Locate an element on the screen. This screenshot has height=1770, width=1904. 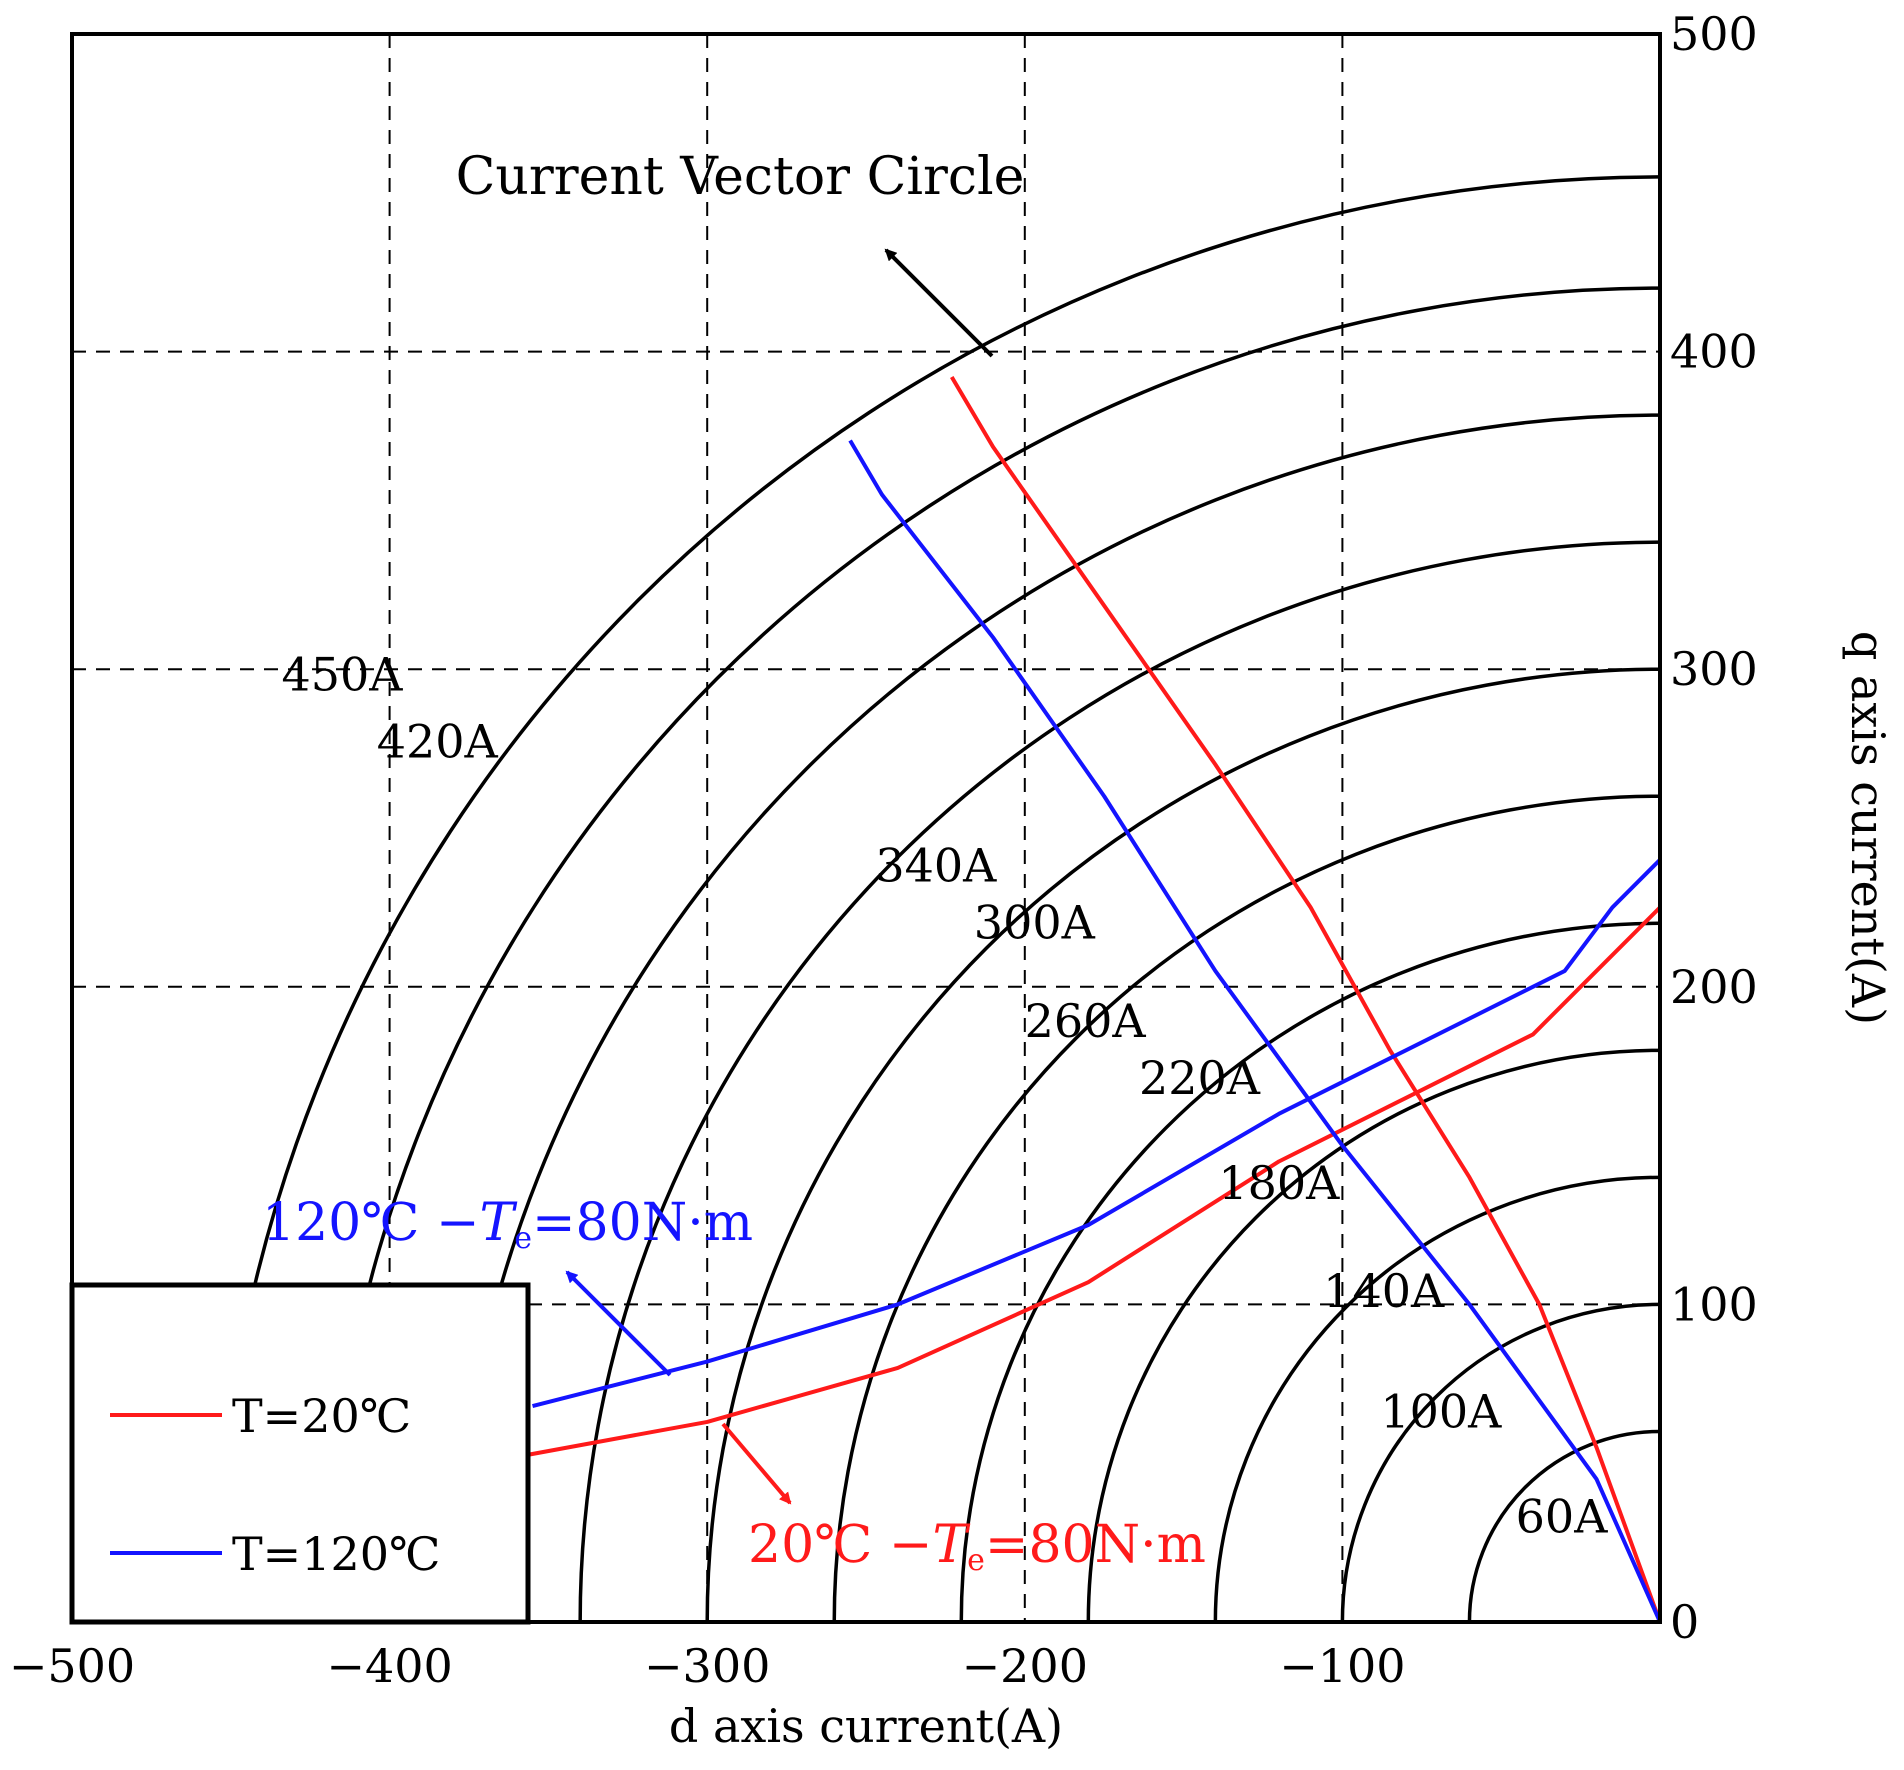
arrow-current-vector-circle is located at coordinates (939, 303).